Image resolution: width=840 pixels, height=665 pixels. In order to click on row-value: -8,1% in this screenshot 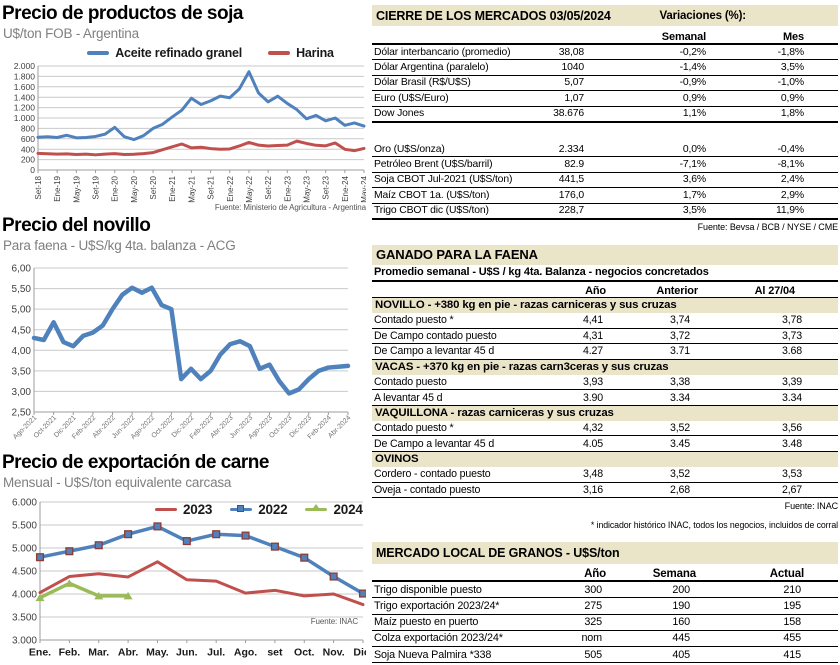, I will do `click(791, 165)`.